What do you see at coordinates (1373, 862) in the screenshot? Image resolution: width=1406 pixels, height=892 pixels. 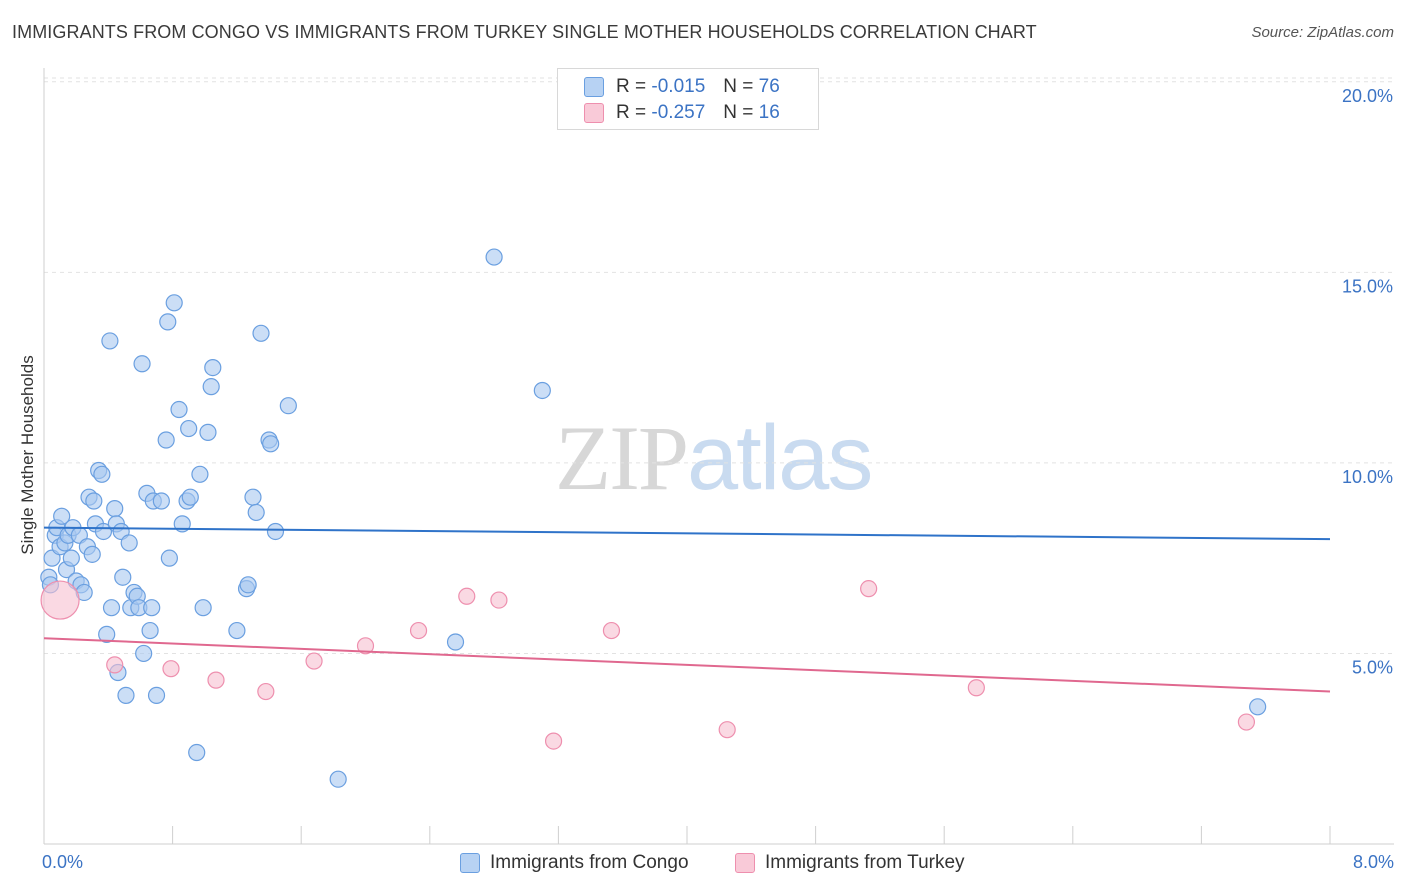 I see `x-tick-max: 8.0%` at bounding box center [1373, 862].